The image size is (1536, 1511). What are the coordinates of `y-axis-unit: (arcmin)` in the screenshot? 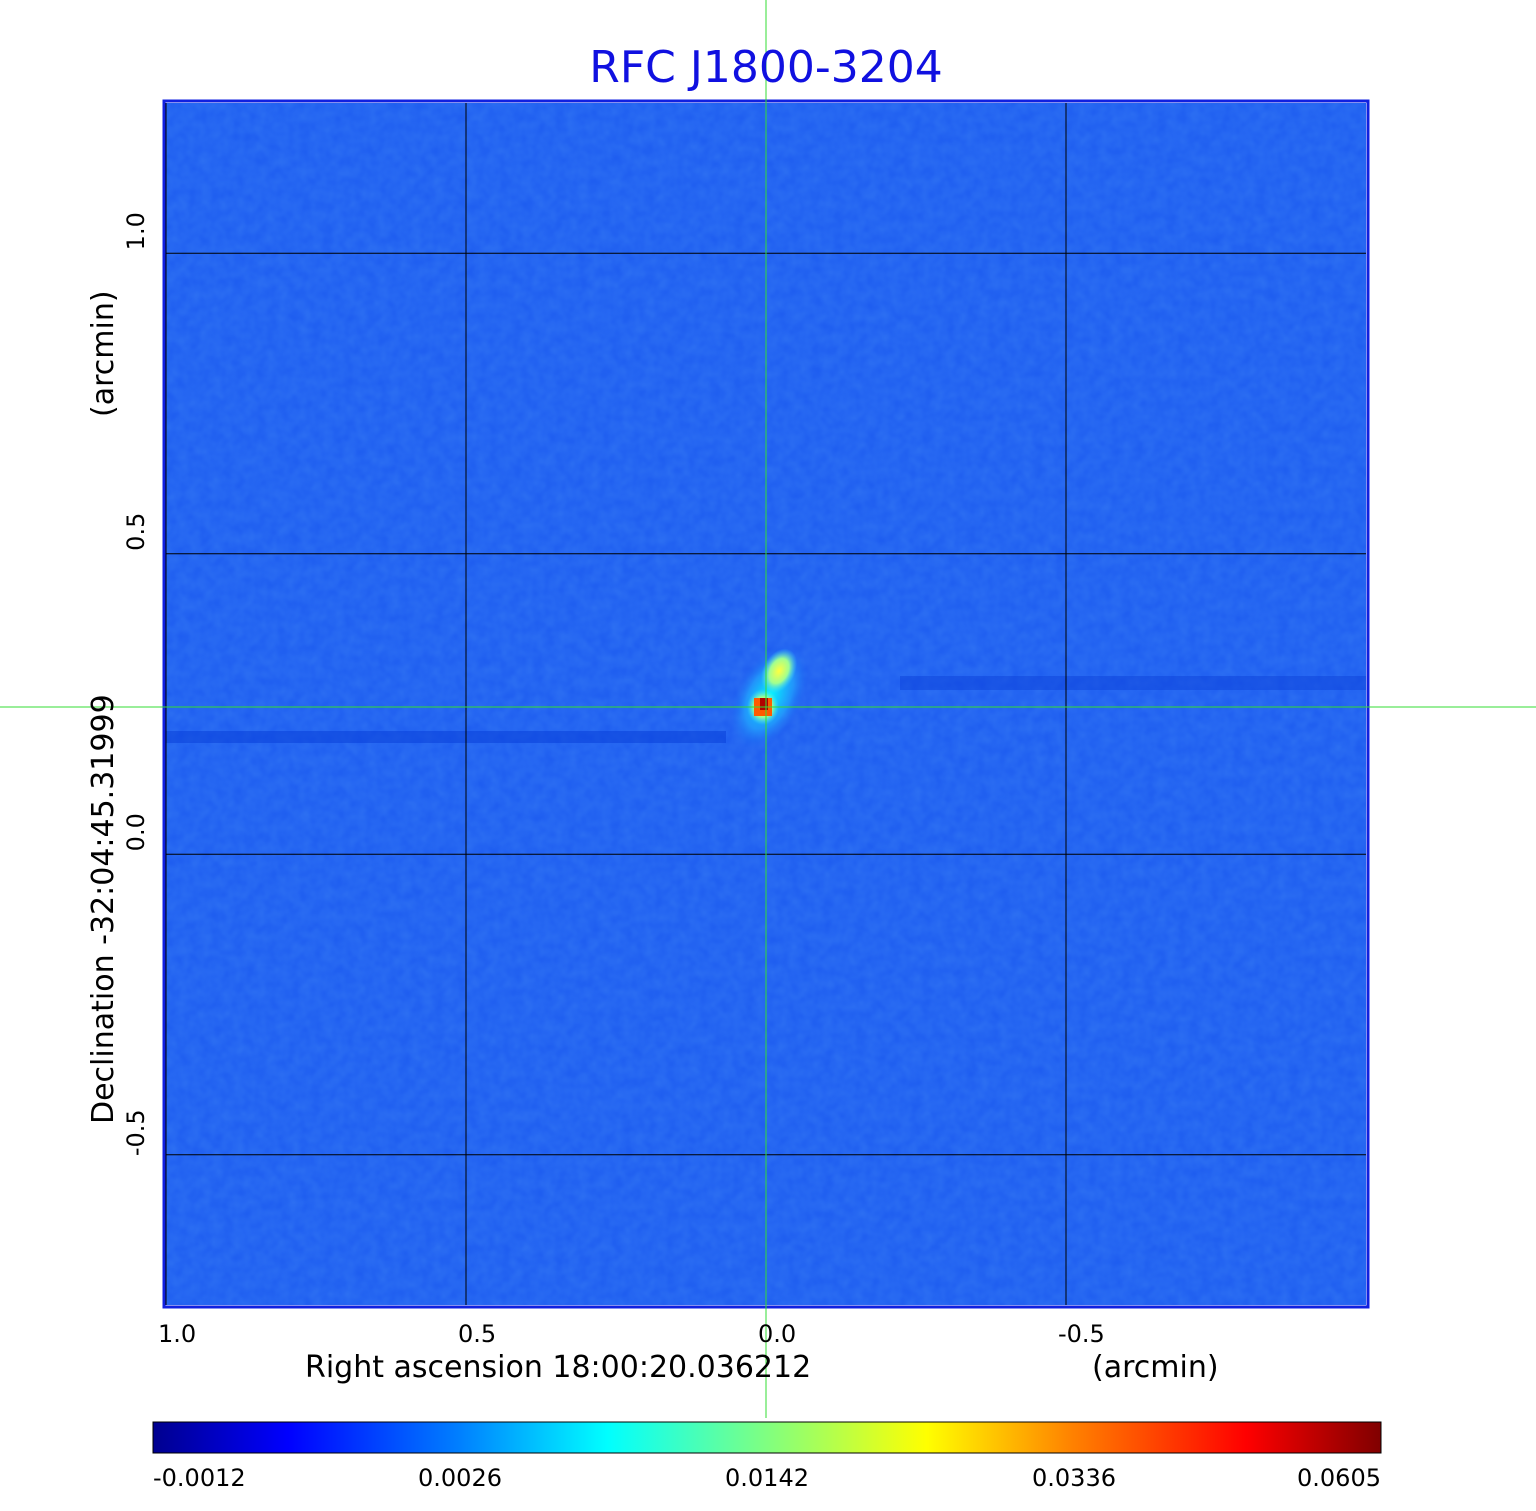 It's located at (103, 353).